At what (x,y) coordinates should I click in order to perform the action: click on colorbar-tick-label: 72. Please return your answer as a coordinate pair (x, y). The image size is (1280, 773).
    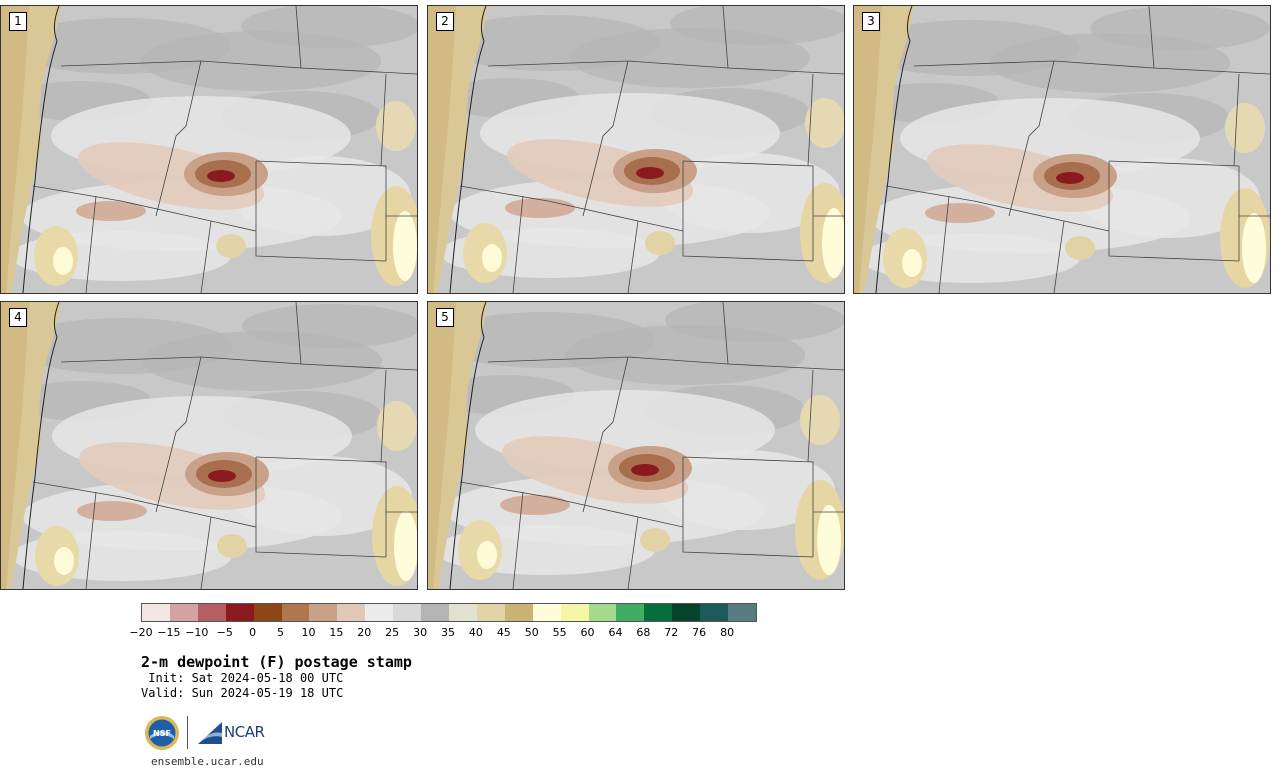
    Looking at the image, I should click on (671, 632).